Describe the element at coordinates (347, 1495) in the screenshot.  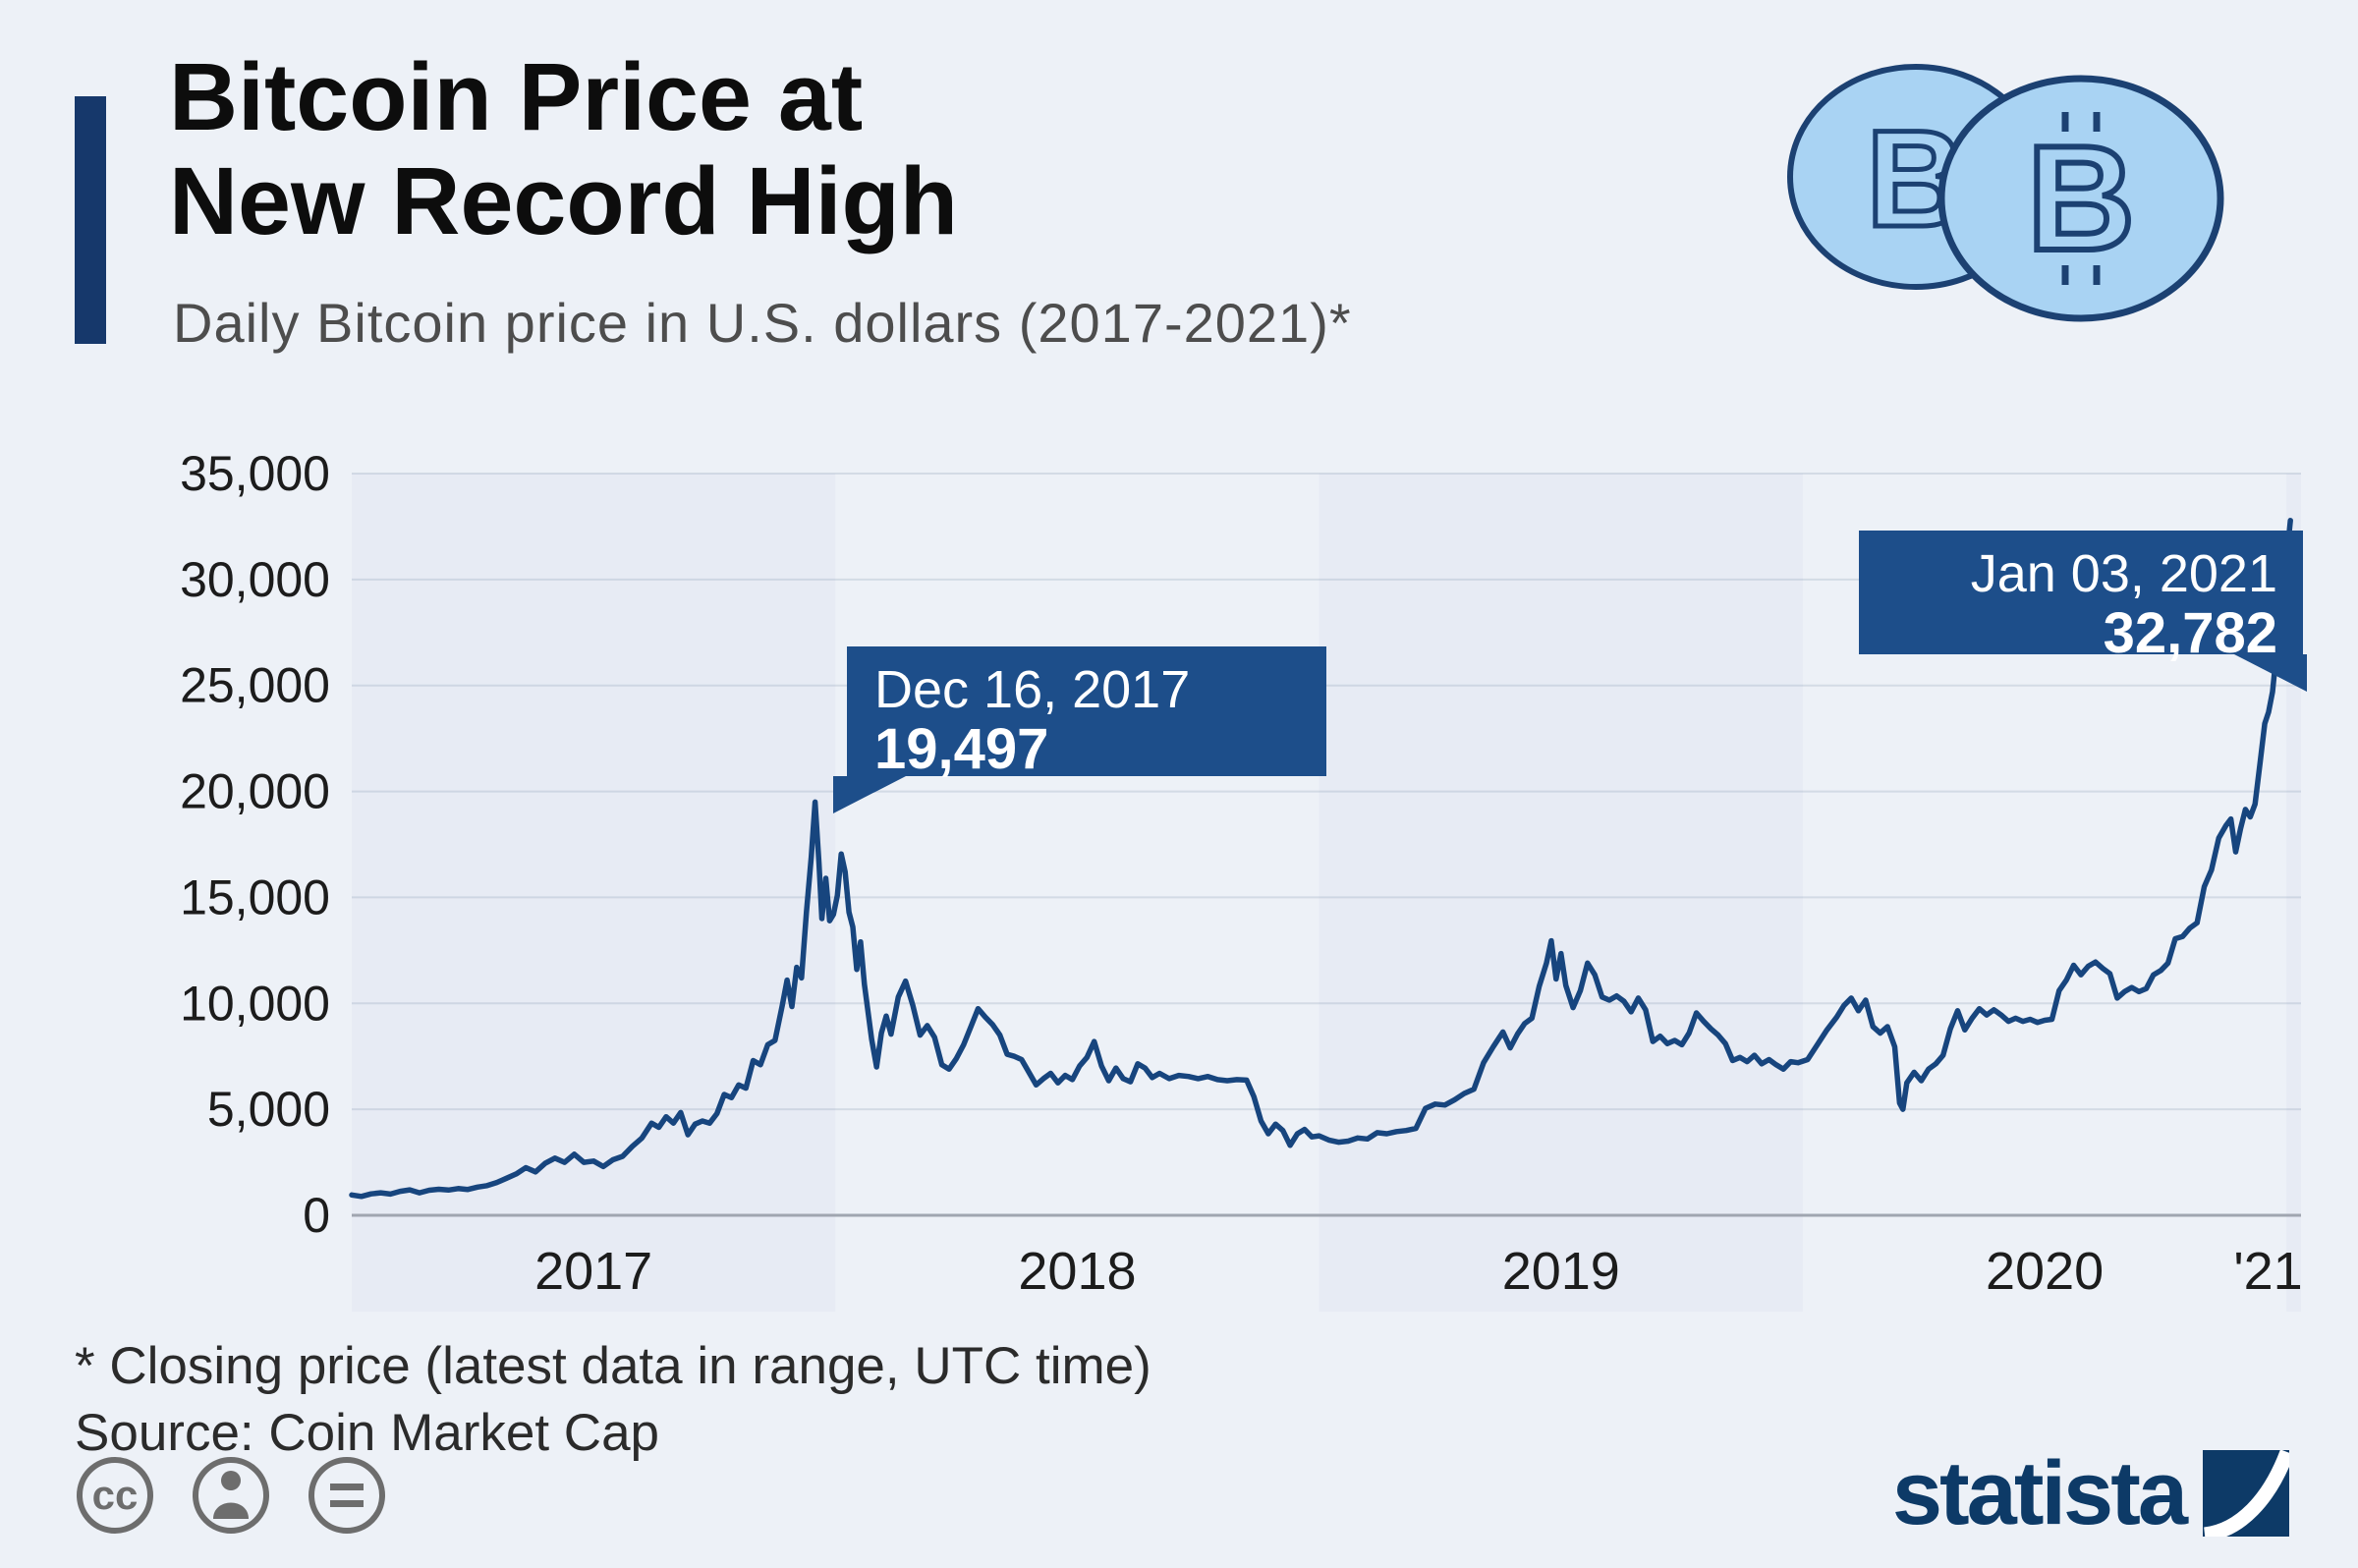
I see `no-derivatives-icon` at that location.